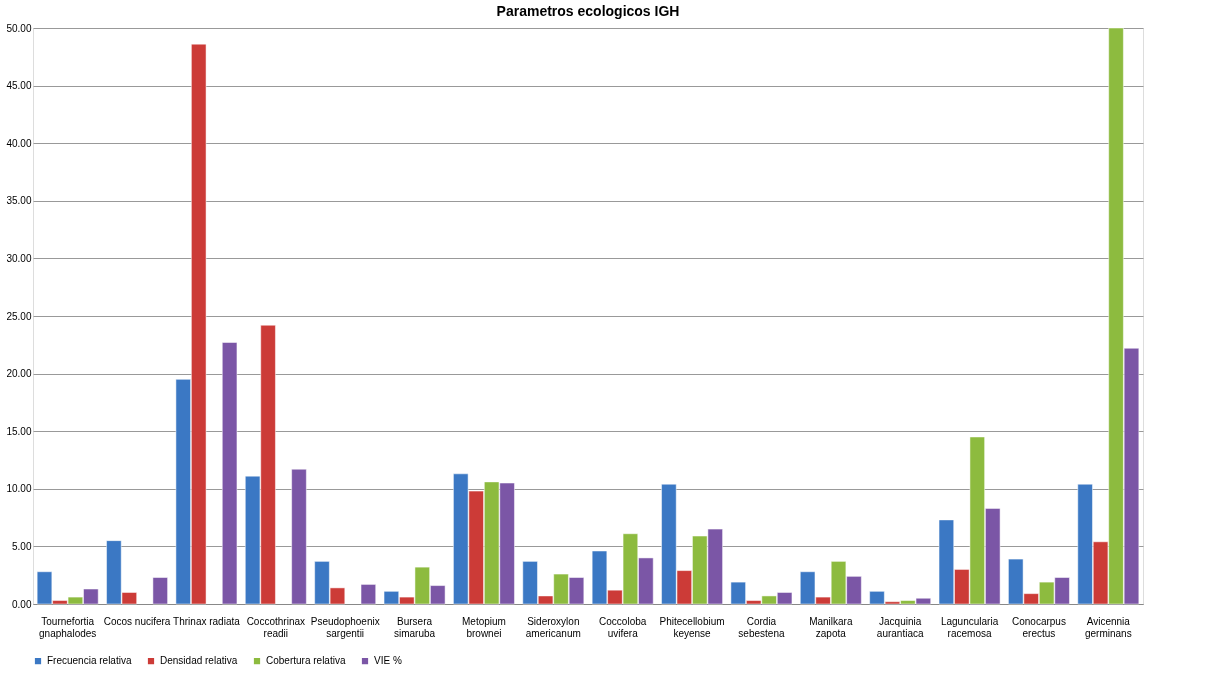  What do you see at coordinates (306, 661) in the screenshot?
I see `legend-label: Cobertura relativa` at bounding box center [306, 661].